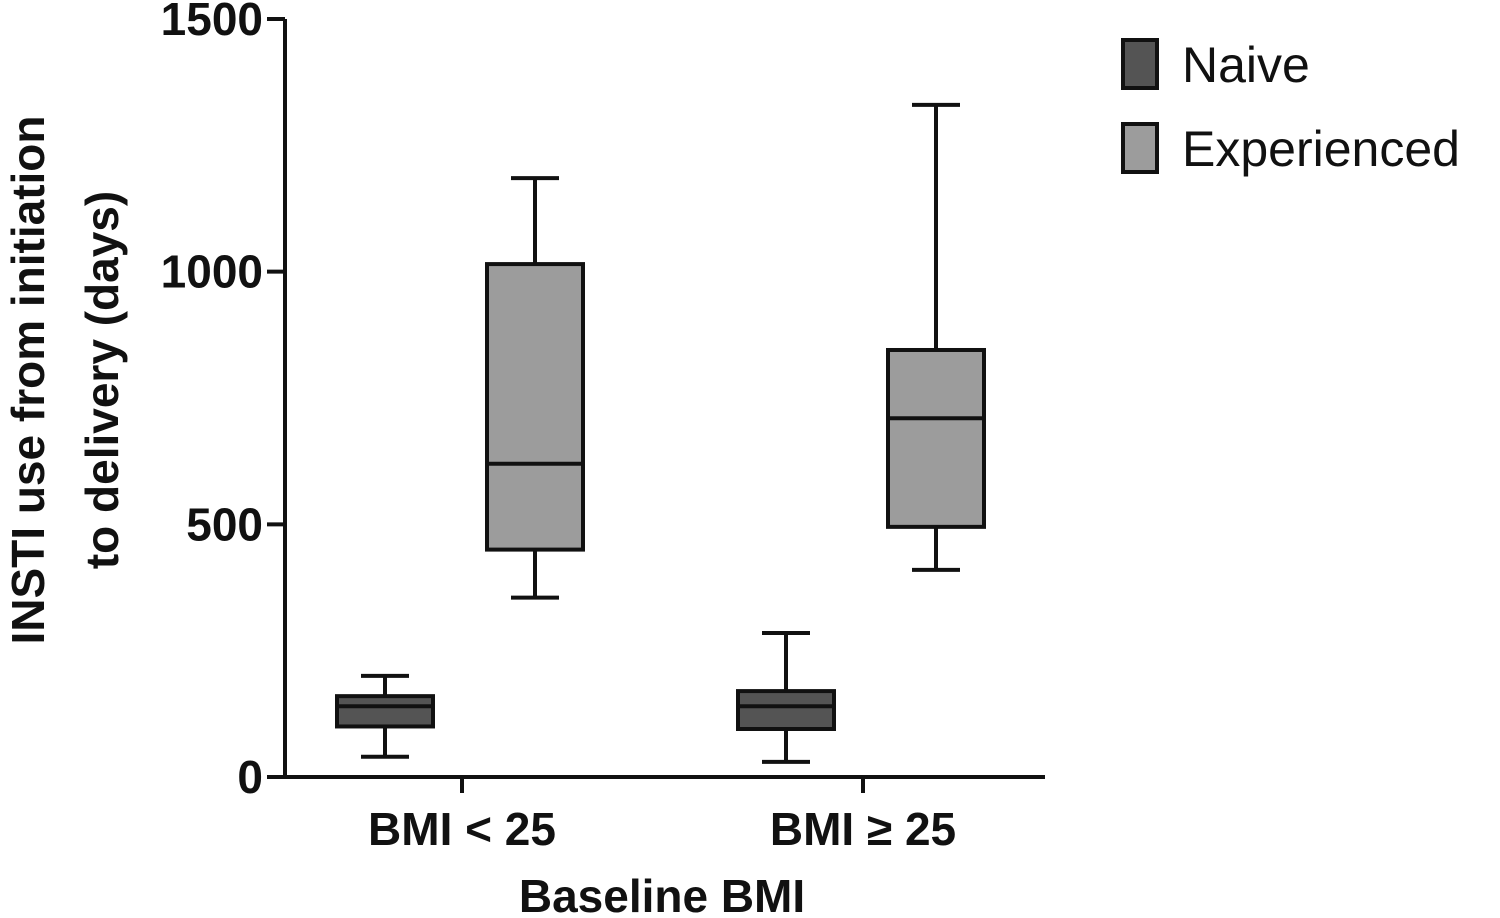 The image size is (1500, 918). Describe the element at coordinates (1246, 65) in the screenshot. I see `legend-label-naive: Naive` at that location.